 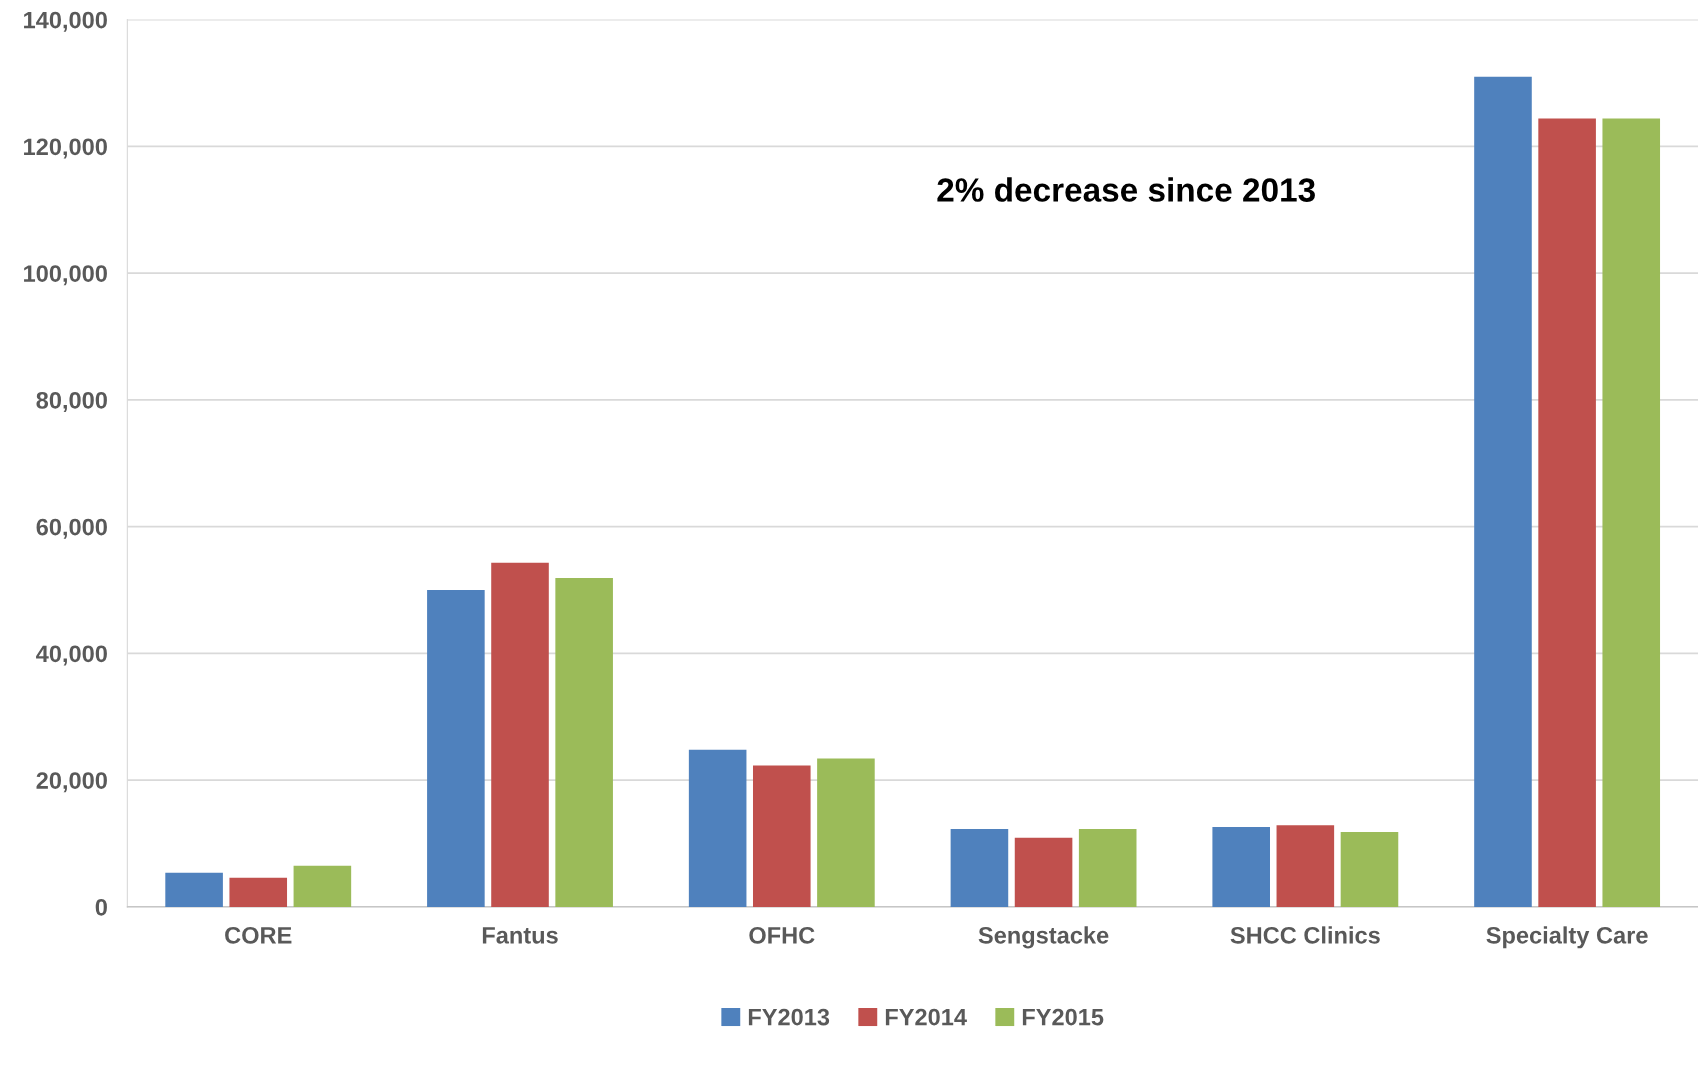 What do you see at coordinates (71, 528) in the screenshot?
I see `y-tick-label: 60,000` at bounding box center [71, 528].